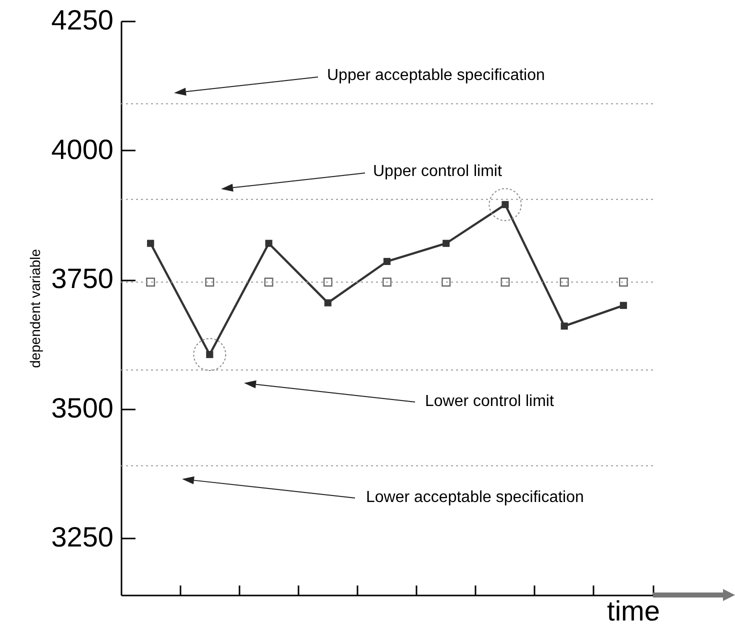  What do you see at coordinates (35, 308) in the screenshot?
I see `y-axis-title: dependent variable` at bounding box center [35, 308].